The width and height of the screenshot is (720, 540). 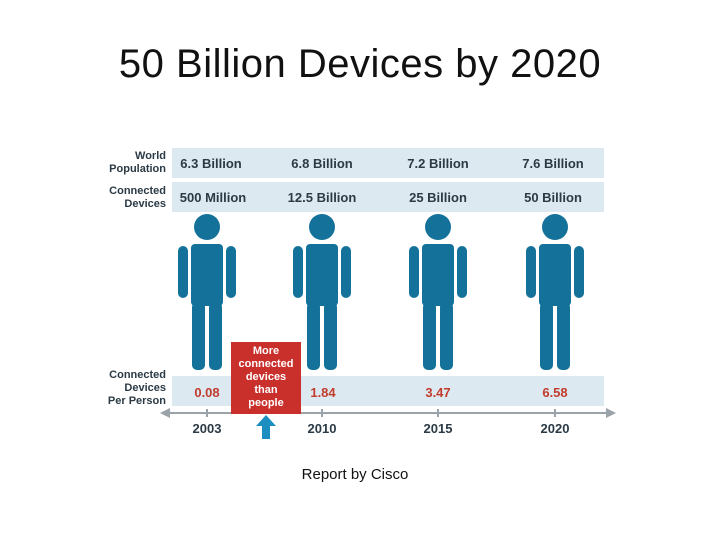 I want to click on up-arrow-icon, so click(x=266, y=427).